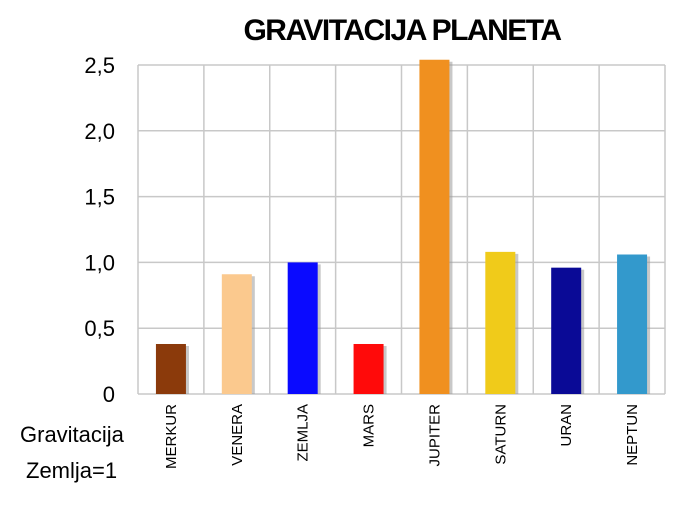 This screenshot has height=507, width=684. What do you see at coordinates (170, 368) in the screenshot?
I see `bar-merkur` at bounding box center [170, 368].